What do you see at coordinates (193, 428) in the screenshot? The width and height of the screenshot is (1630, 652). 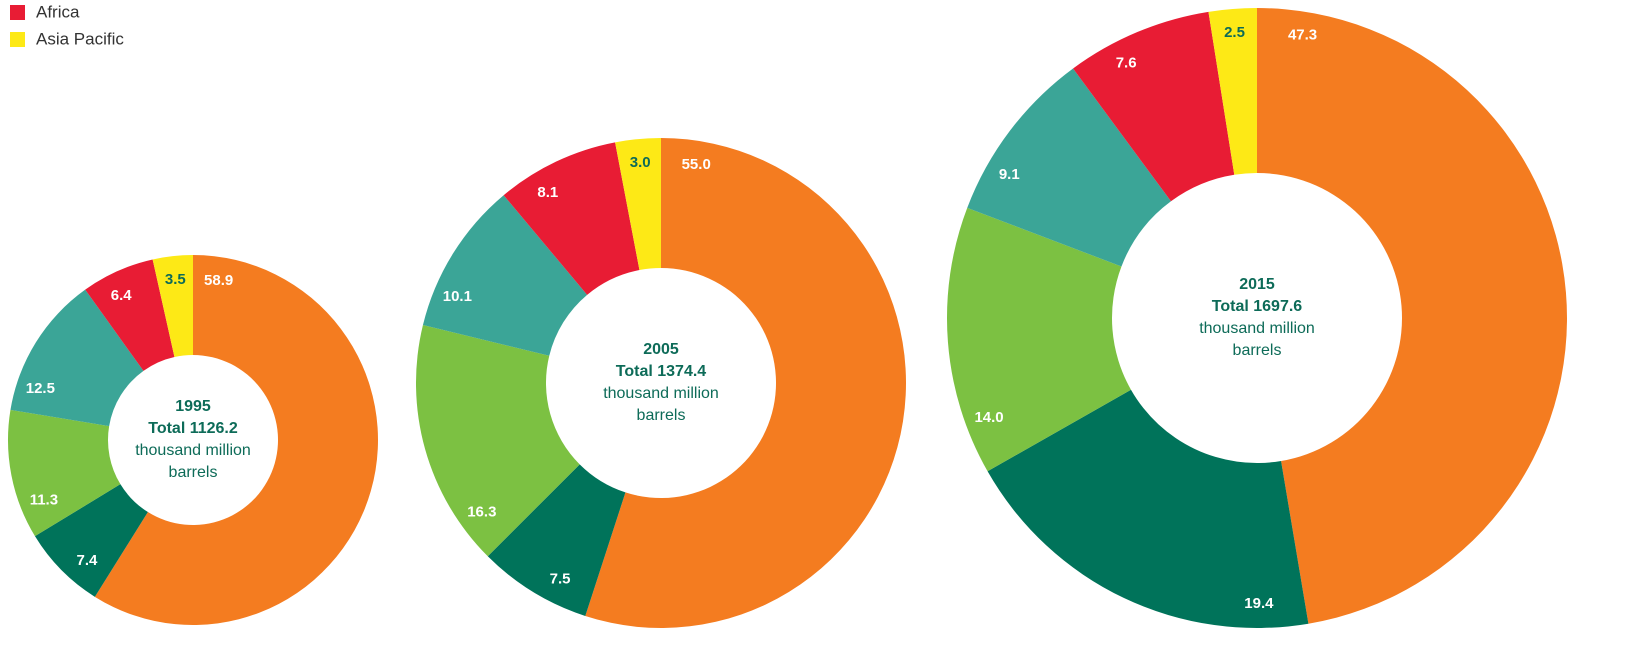 I see `center-total: Total 1126.2` at bounding box center [193, 428].